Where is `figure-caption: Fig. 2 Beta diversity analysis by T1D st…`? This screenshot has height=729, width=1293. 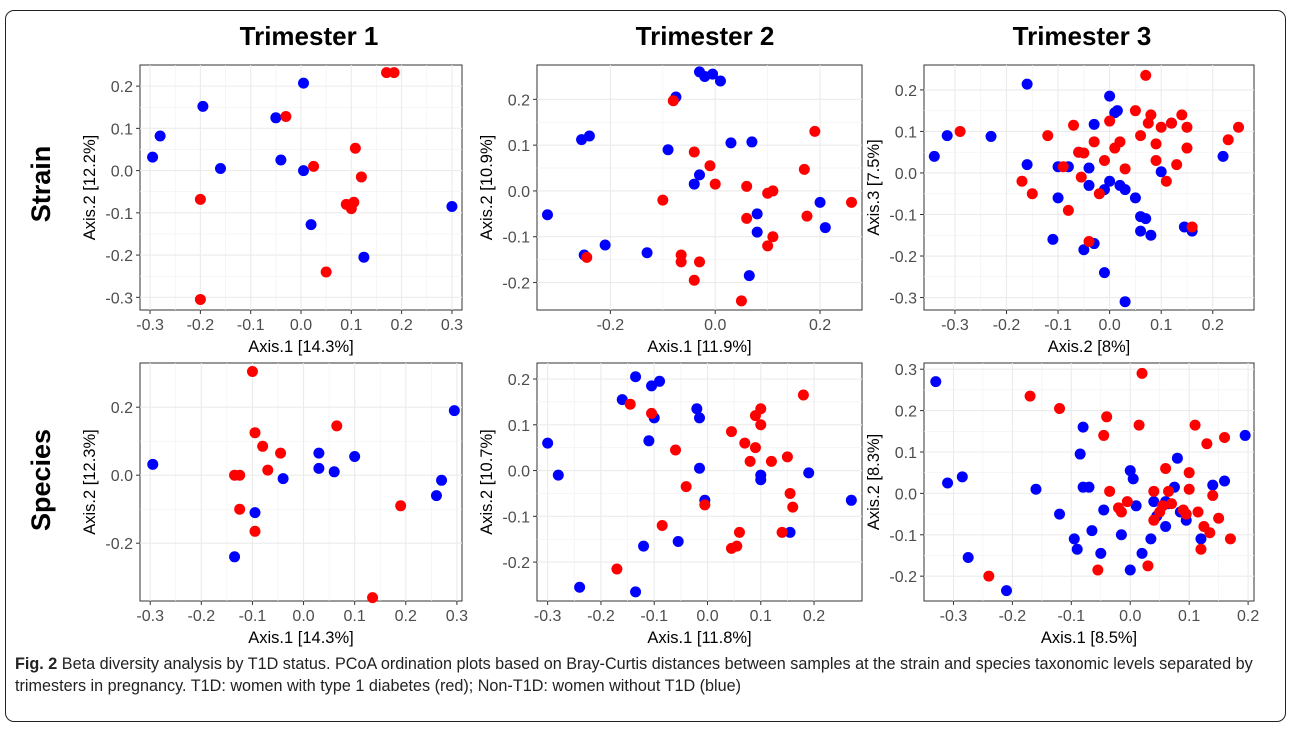
figure-caption: Fig. 2 Beta diversity analysis by T1D st… is located at coordinates (646, 675).